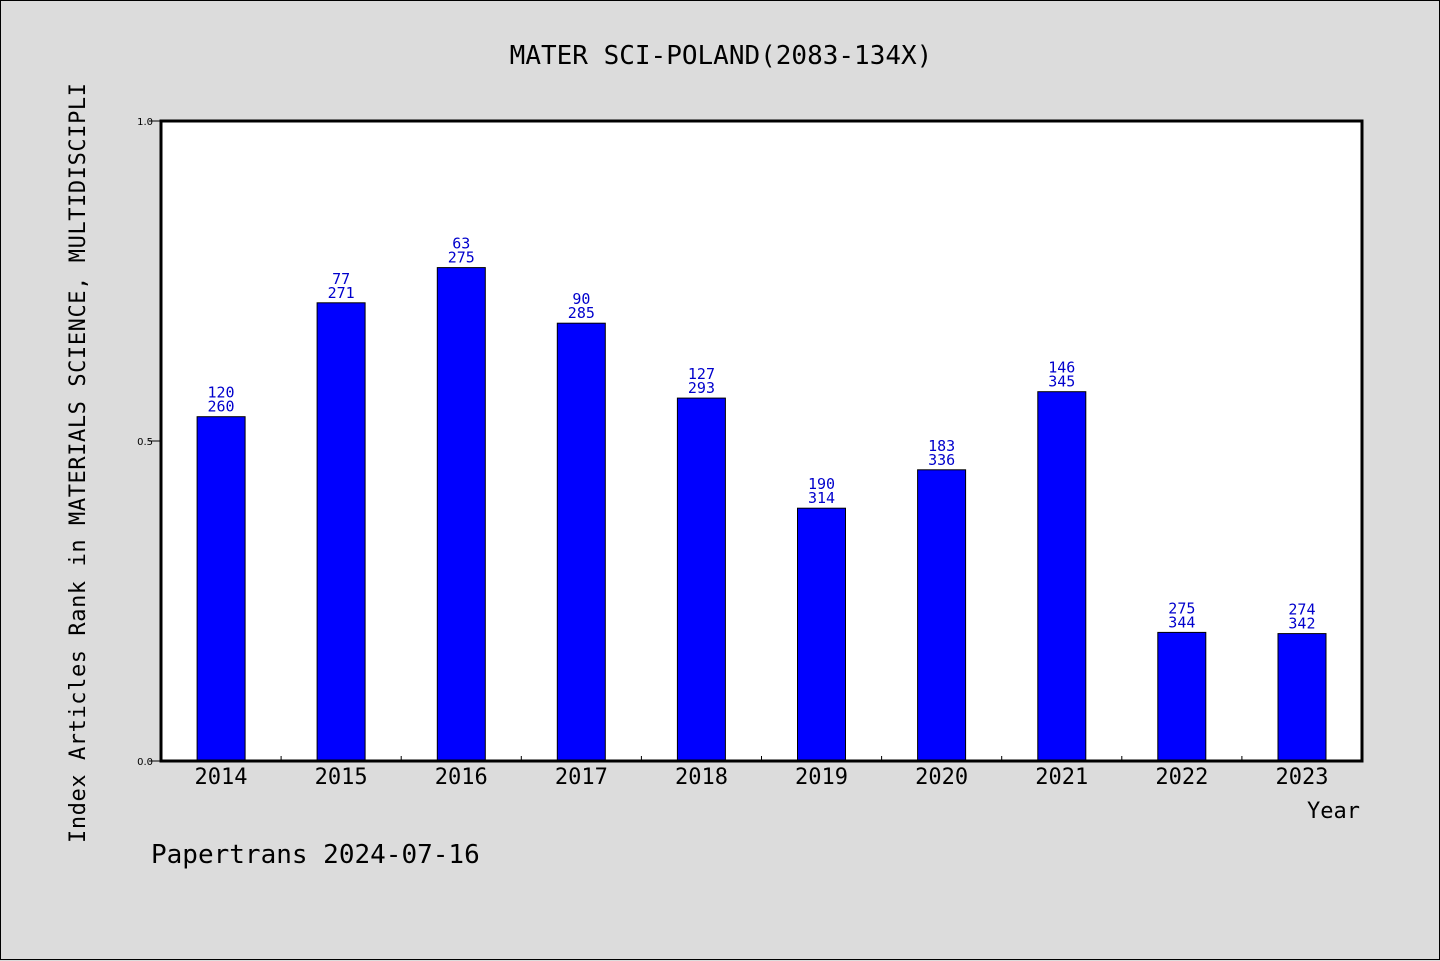  What do you see at coordinates (341, 279) in the screenshot?
I see `bar-label-top-2015: 77` at bounding box center [341, 279].